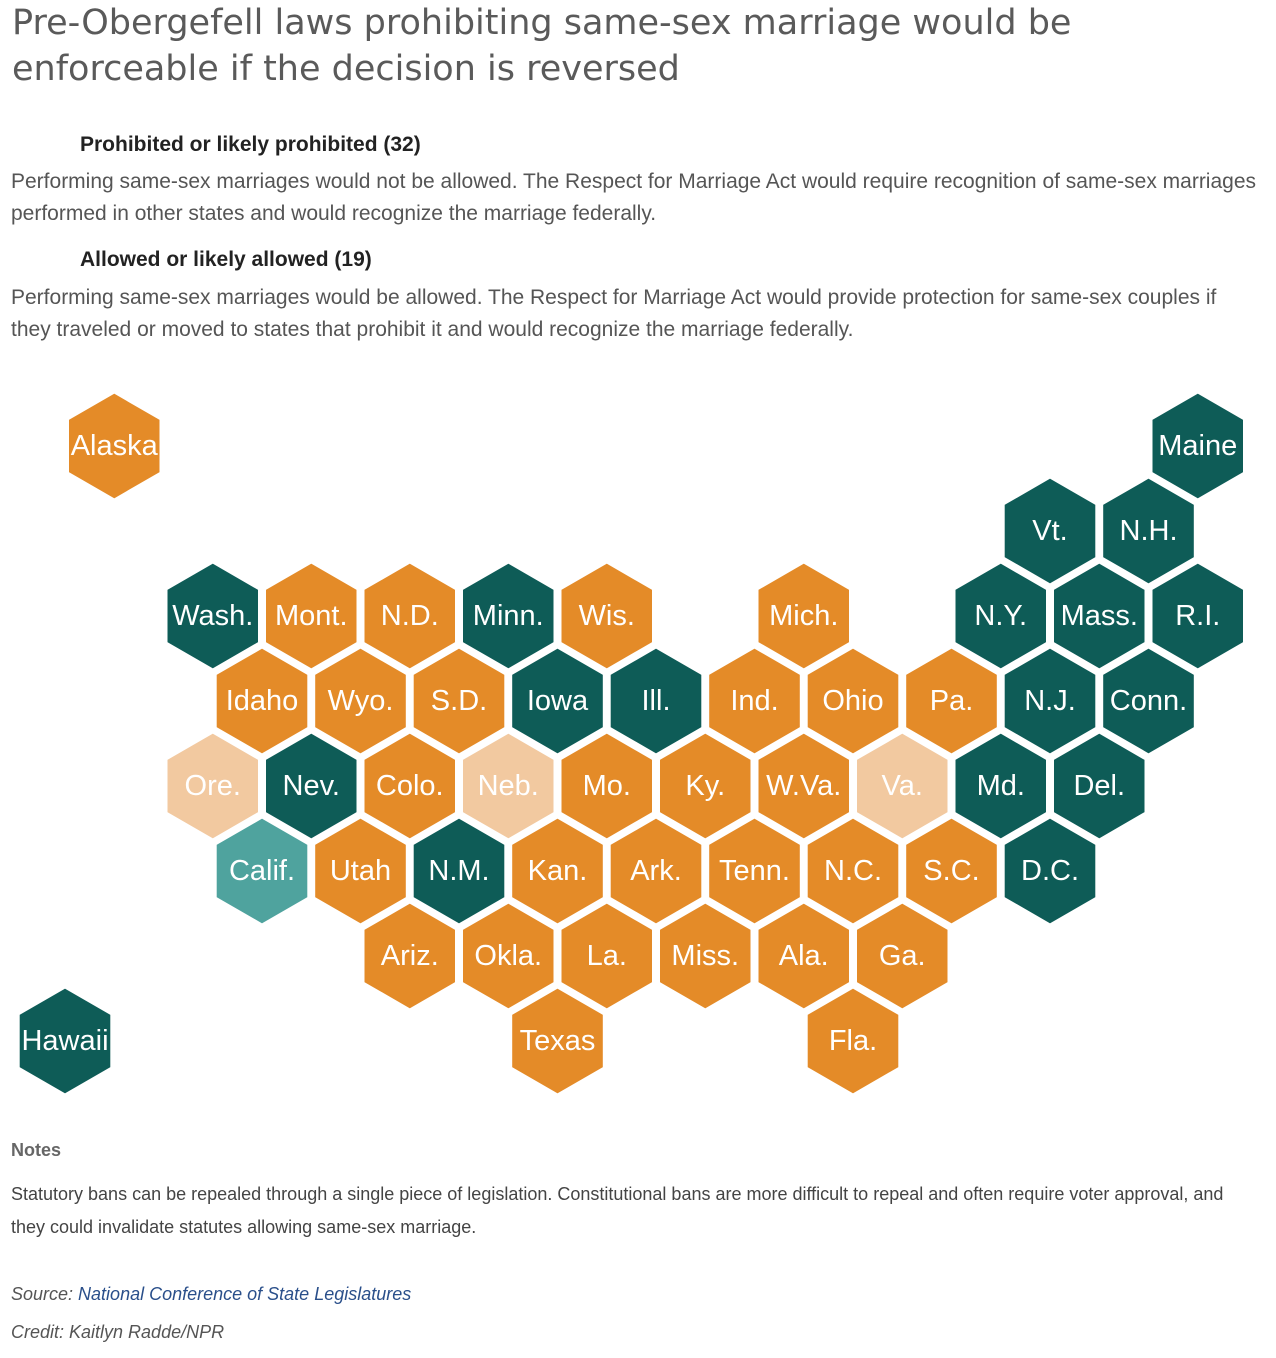 This screenshot has height=1358, width=1276. I want to click on state-hex-wash: Wash., so click(212, 616).